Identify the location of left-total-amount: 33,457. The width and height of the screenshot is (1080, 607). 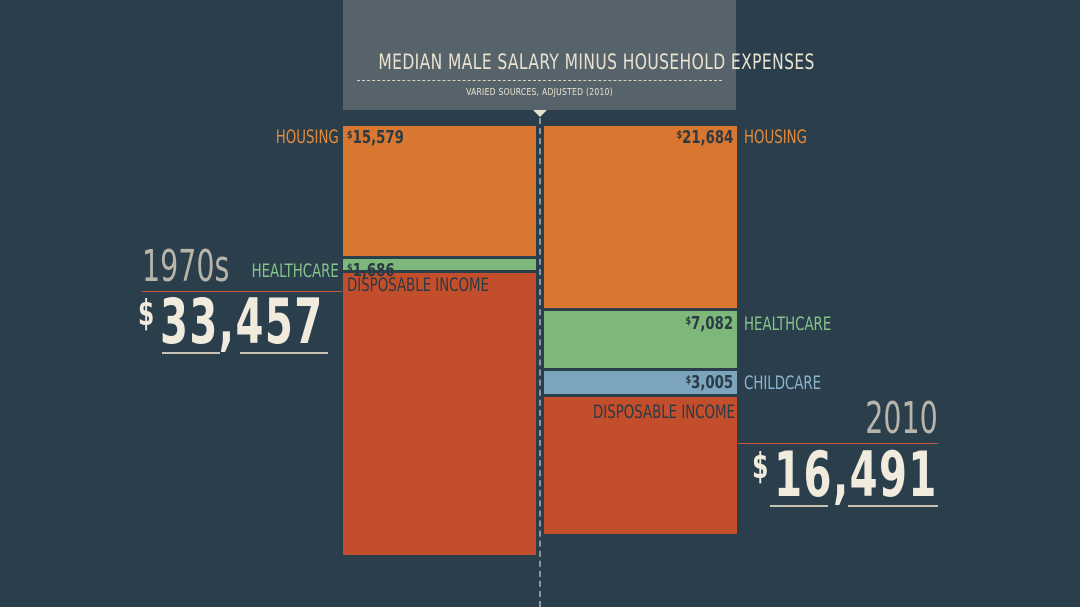
(241, 321).